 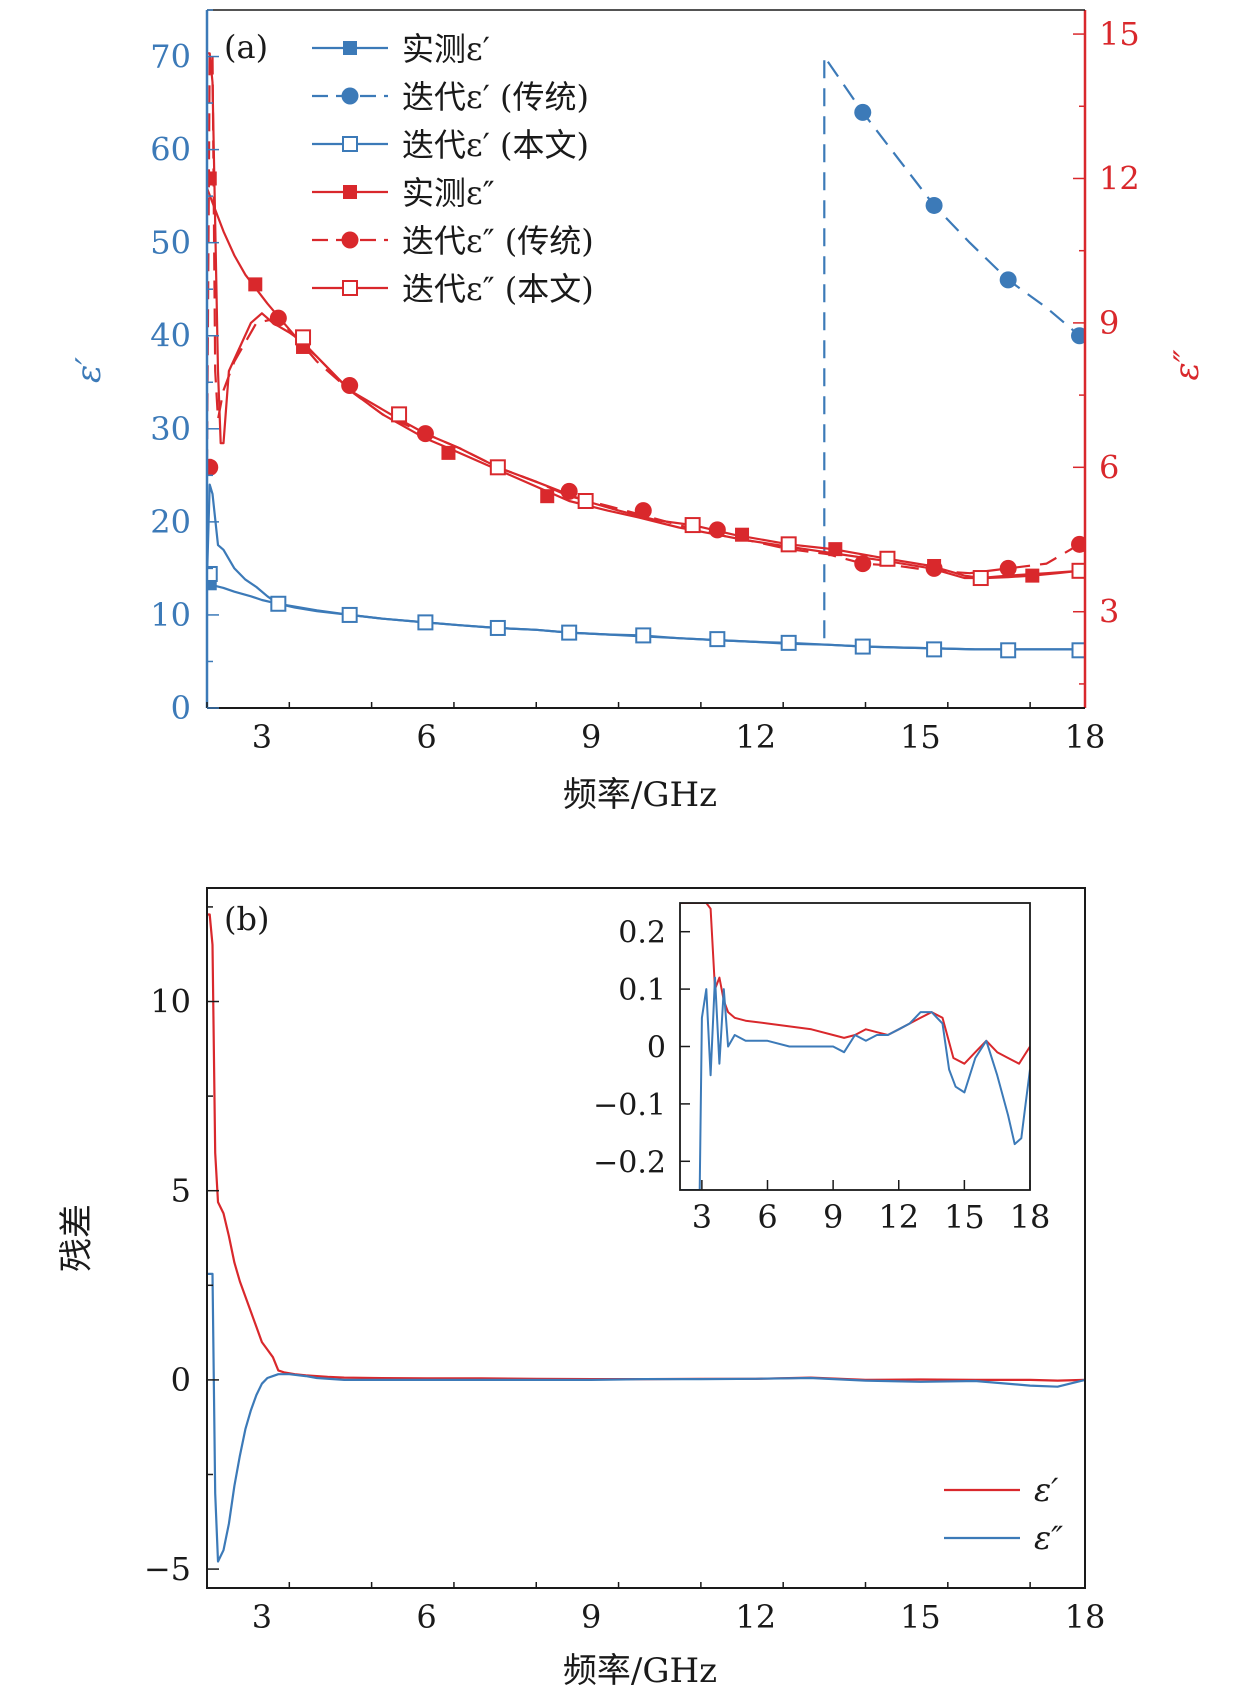 What do you see at coordinates (498, 241) in the screenshot?
I see `legend-label: 迭代ε″ (传统)` at bounding box center [498, 241].